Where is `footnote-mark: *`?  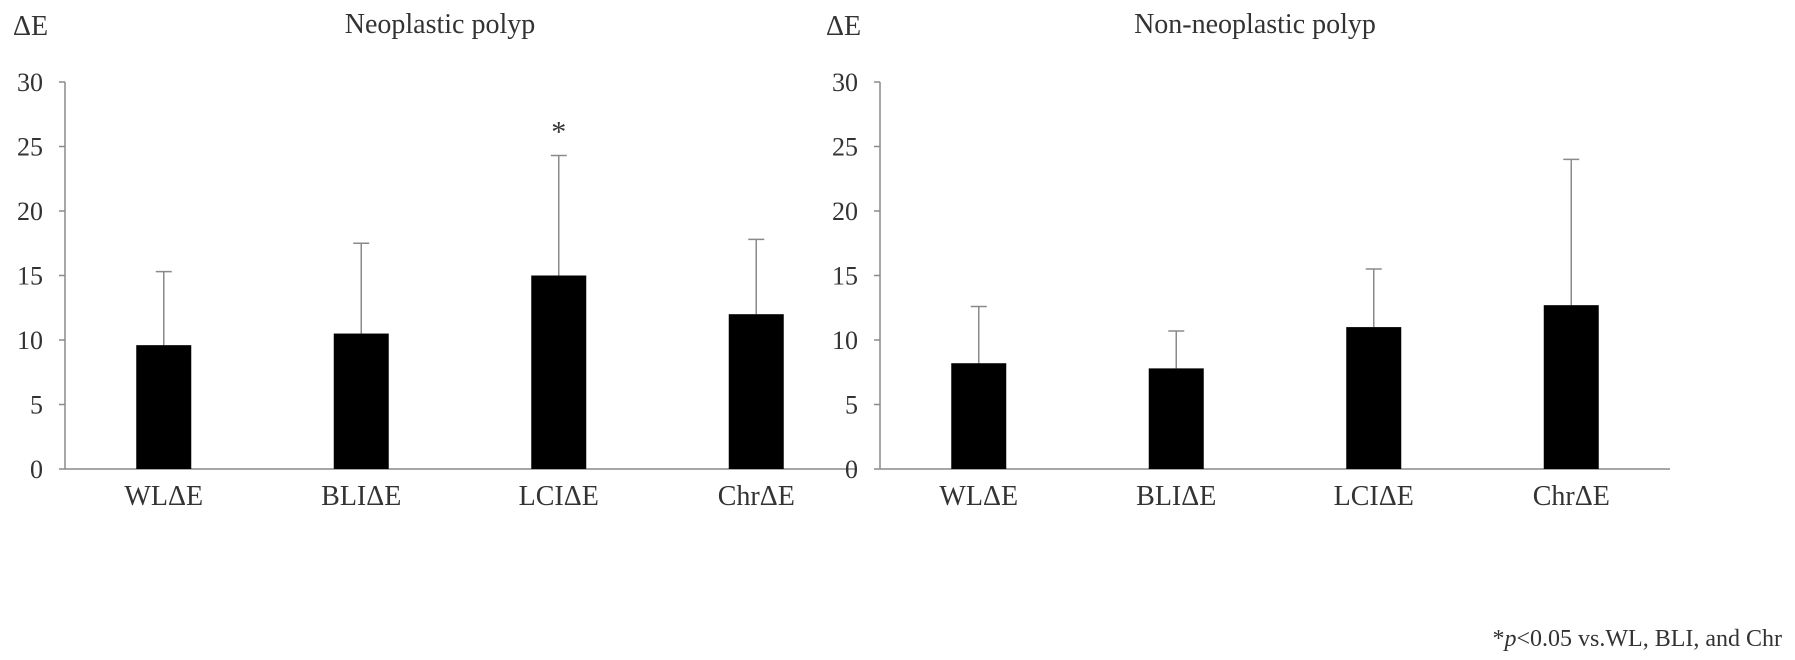 footnote-mark: * is located at coordinates (1499, 639).